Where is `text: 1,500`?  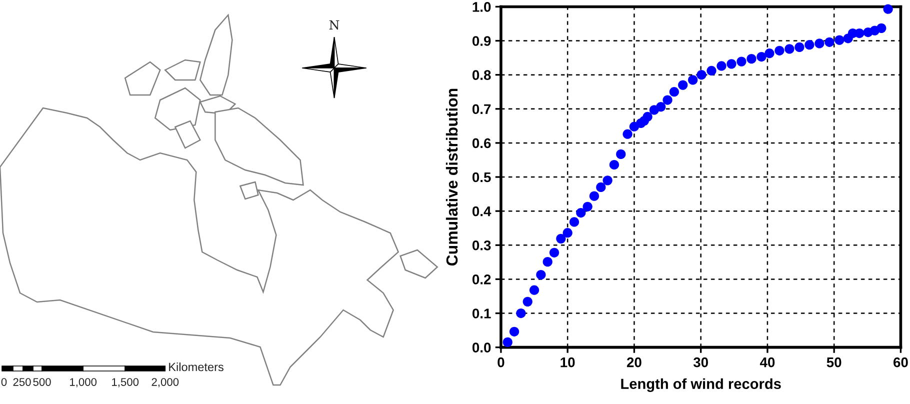 text: 1,500 is located at coordinates (125, 383).